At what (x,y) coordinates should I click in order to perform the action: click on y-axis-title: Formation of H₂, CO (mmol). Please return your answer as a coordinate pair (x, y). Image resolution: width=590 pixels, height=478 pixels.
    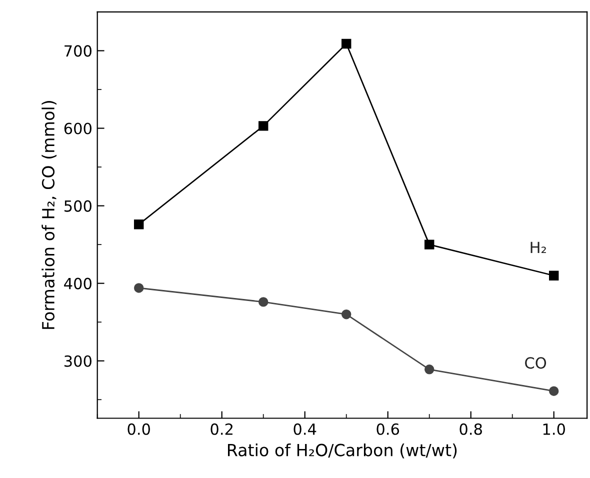
    Looking at the image, I should click on (49, 215).